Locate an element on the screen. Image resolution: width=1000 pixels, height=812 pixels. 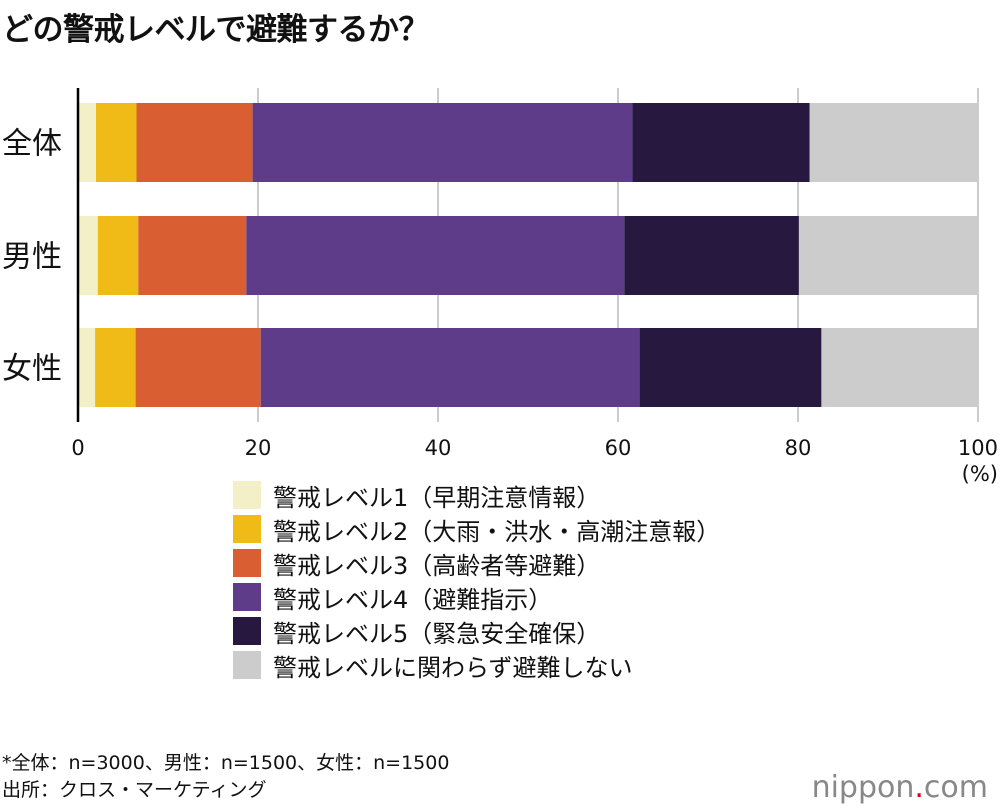
x-tick-label: 20 is located at coordinates (258, 448).